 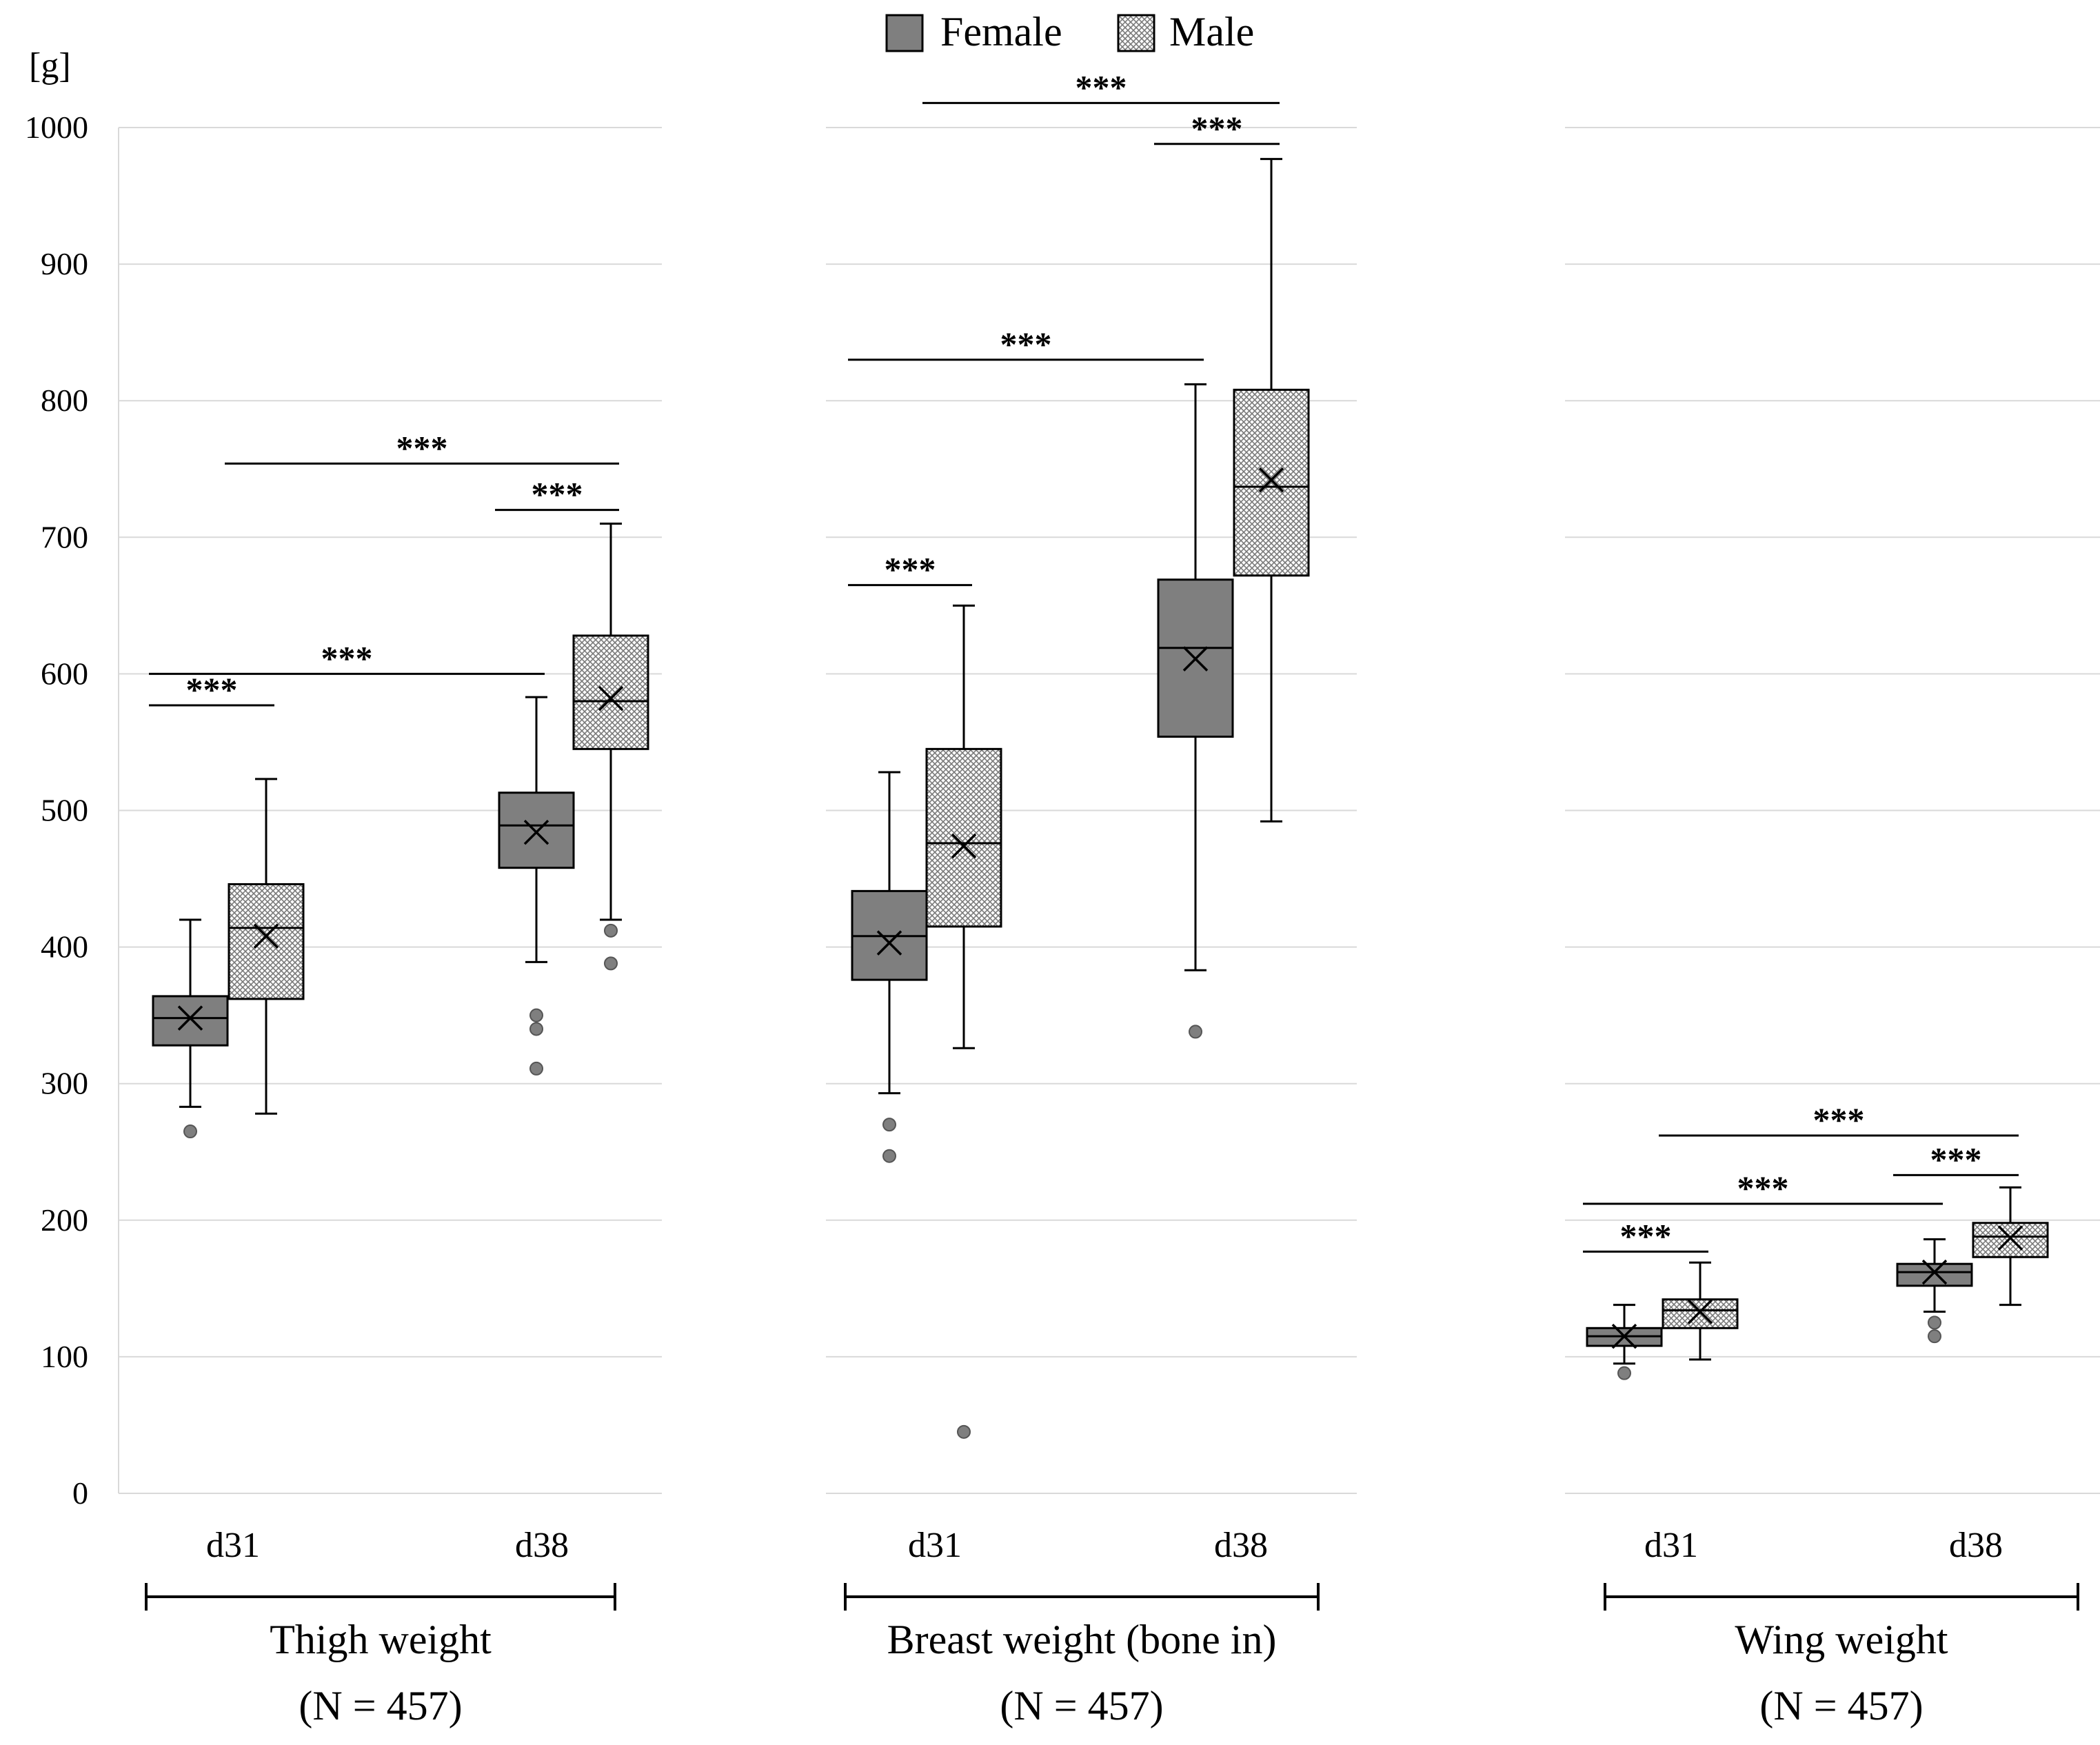 What do you see at coordinates (56, 778) in the screenshot?
I see `y-axis: 0 100 200 300 400 500 600 700 800 900 1000 [g]` at bounding box center [56, 778].